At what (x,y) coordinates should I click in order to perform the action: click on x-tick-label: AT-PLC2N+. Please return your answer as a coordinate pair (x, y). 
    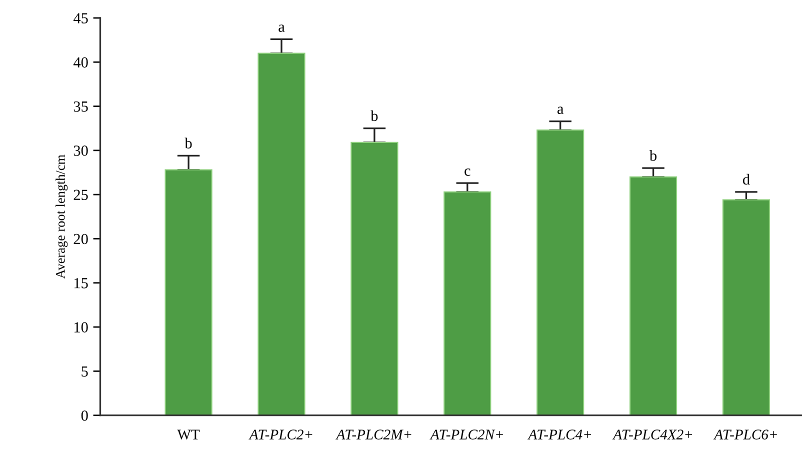
    Looking at the image, I should click on (466, 435).